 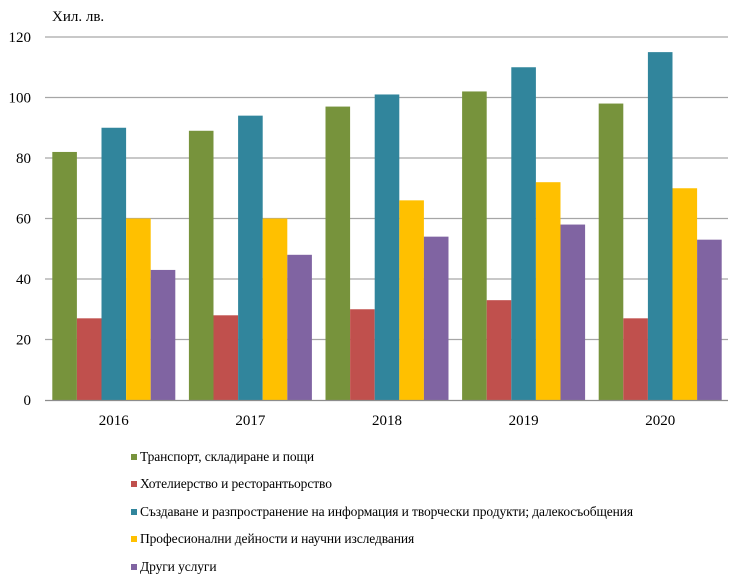 I want to click on x-axis-ticks: 2016 2017 2018 2019 2020, so click(x=387, y=421).